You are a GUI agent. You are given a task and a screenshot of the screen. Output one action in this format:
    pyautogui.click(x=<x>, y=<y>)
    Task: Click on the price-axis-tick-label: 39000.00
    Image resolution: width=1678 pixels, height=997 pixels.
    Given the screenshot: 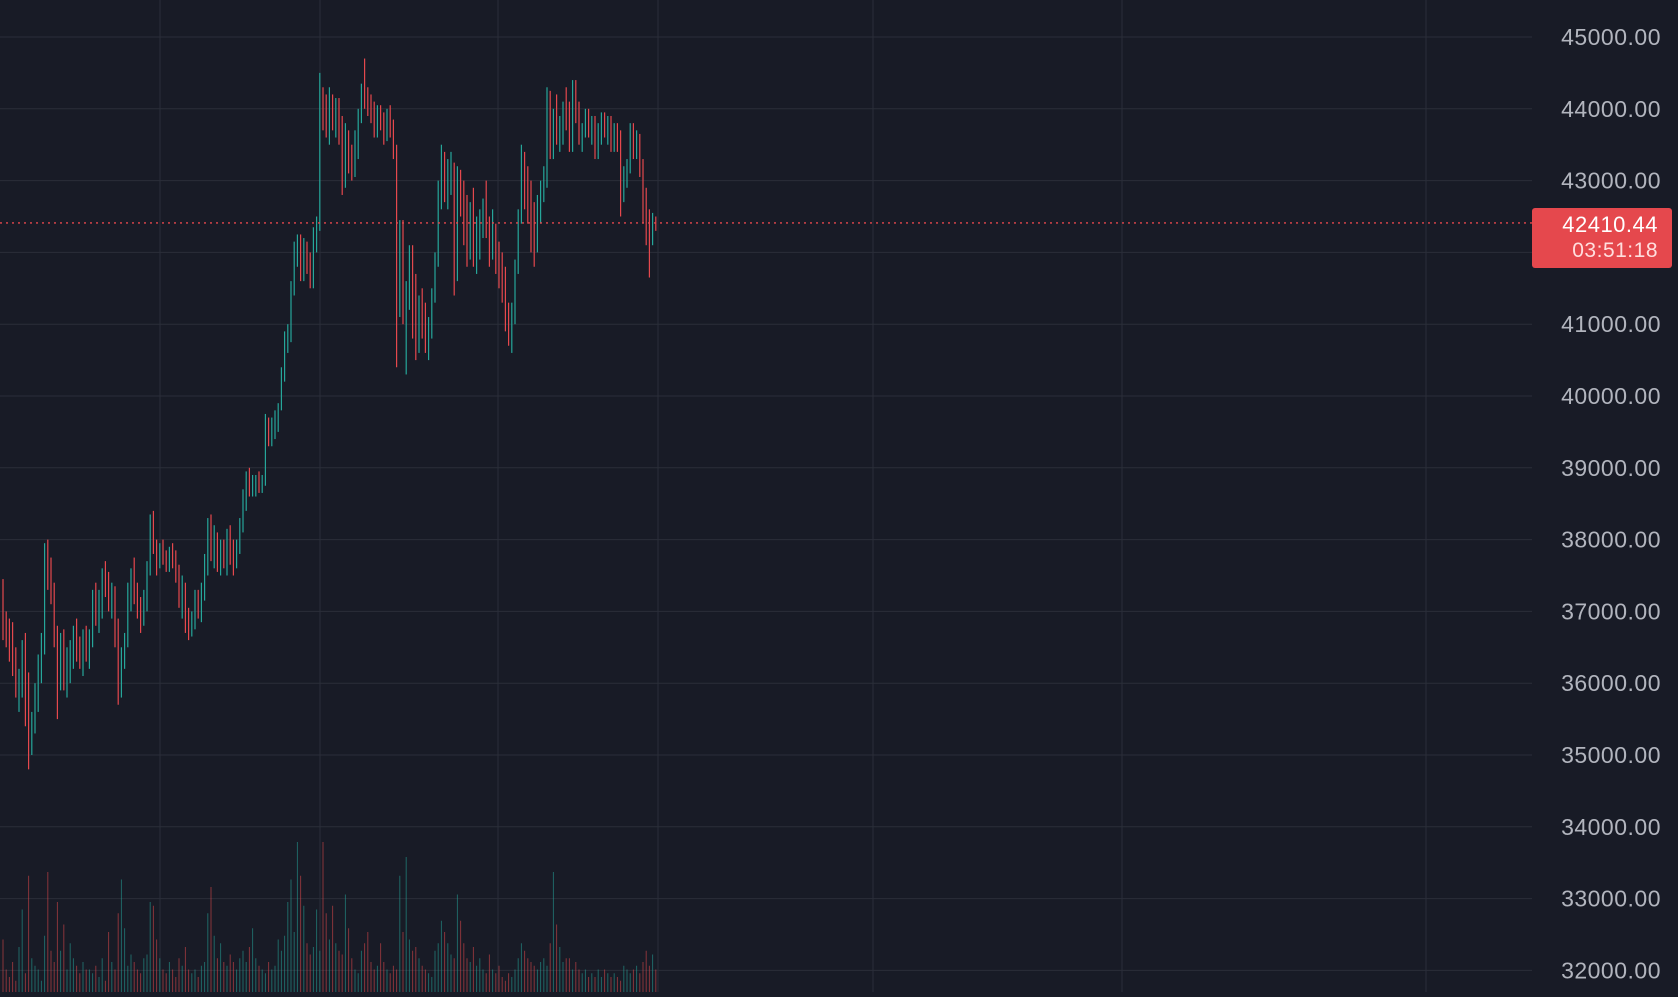 What is the action you would take?
    pyautogui.click(x=1611, y=468)
    